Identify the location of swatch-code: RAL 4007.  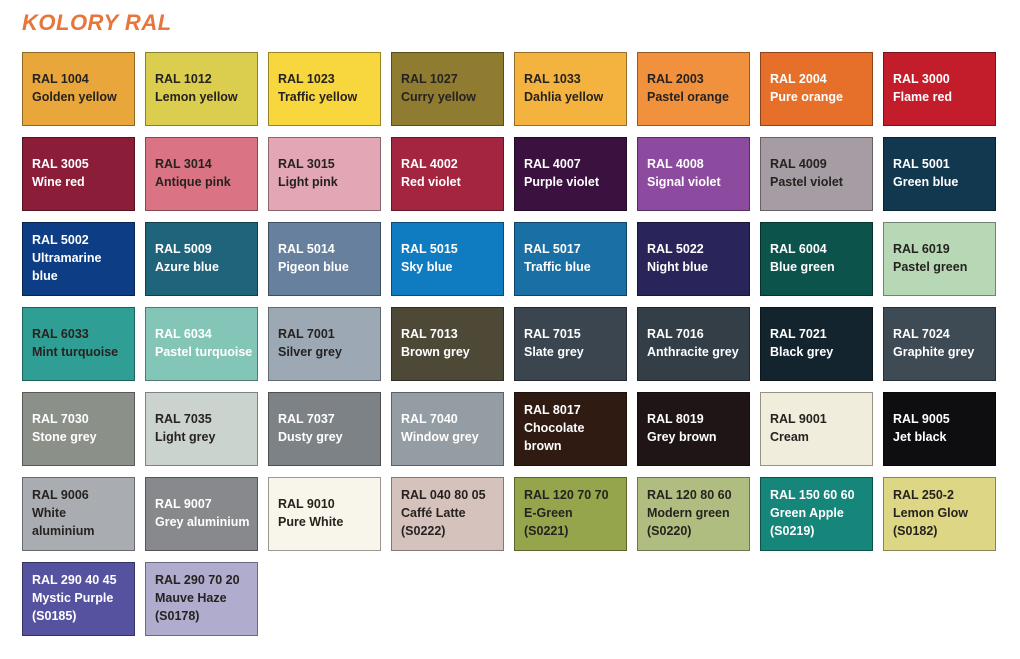
(552, 164).